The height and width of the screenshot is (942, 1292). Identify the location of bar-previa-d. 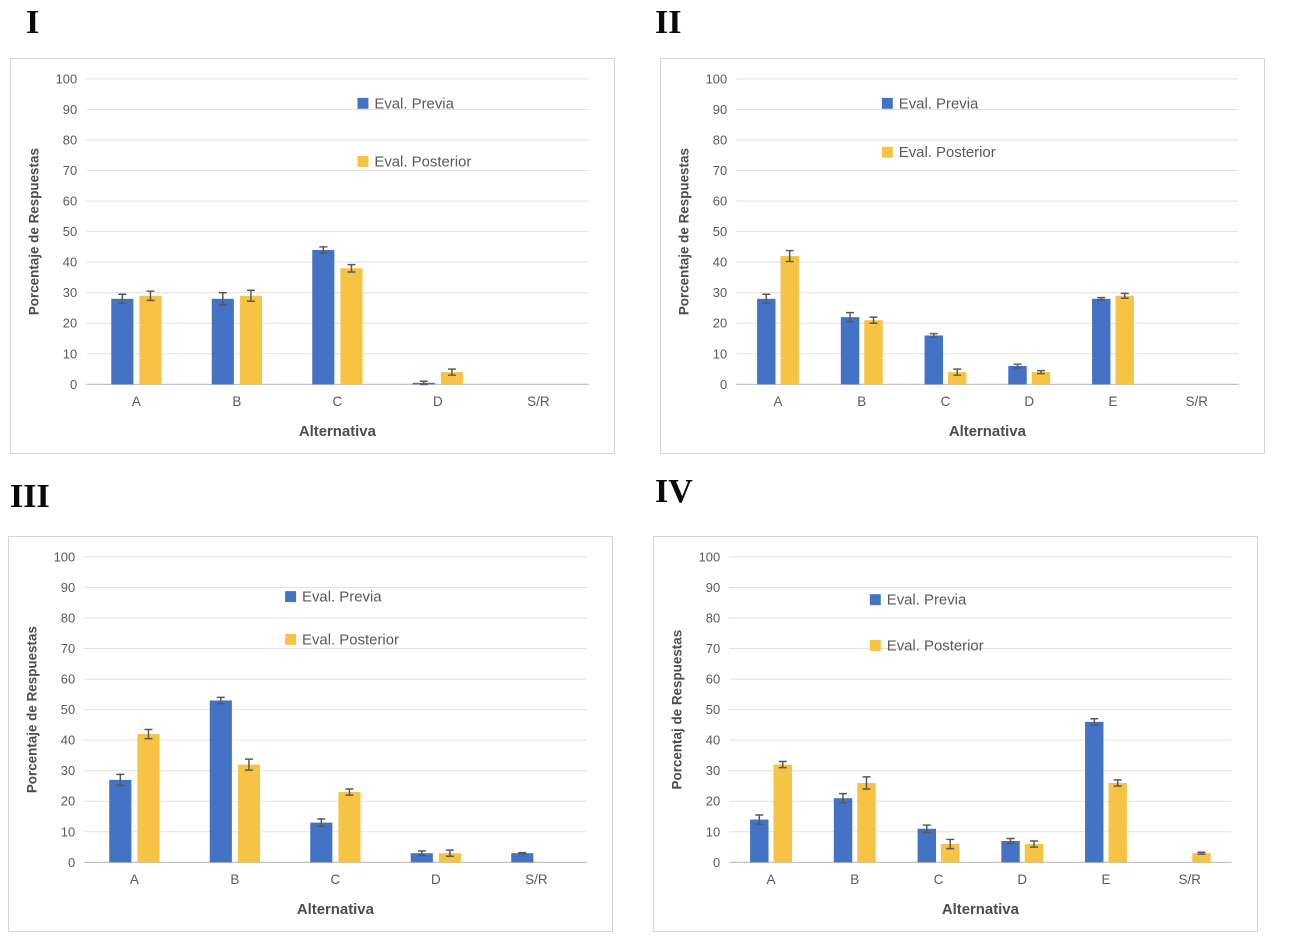
(421, 858).